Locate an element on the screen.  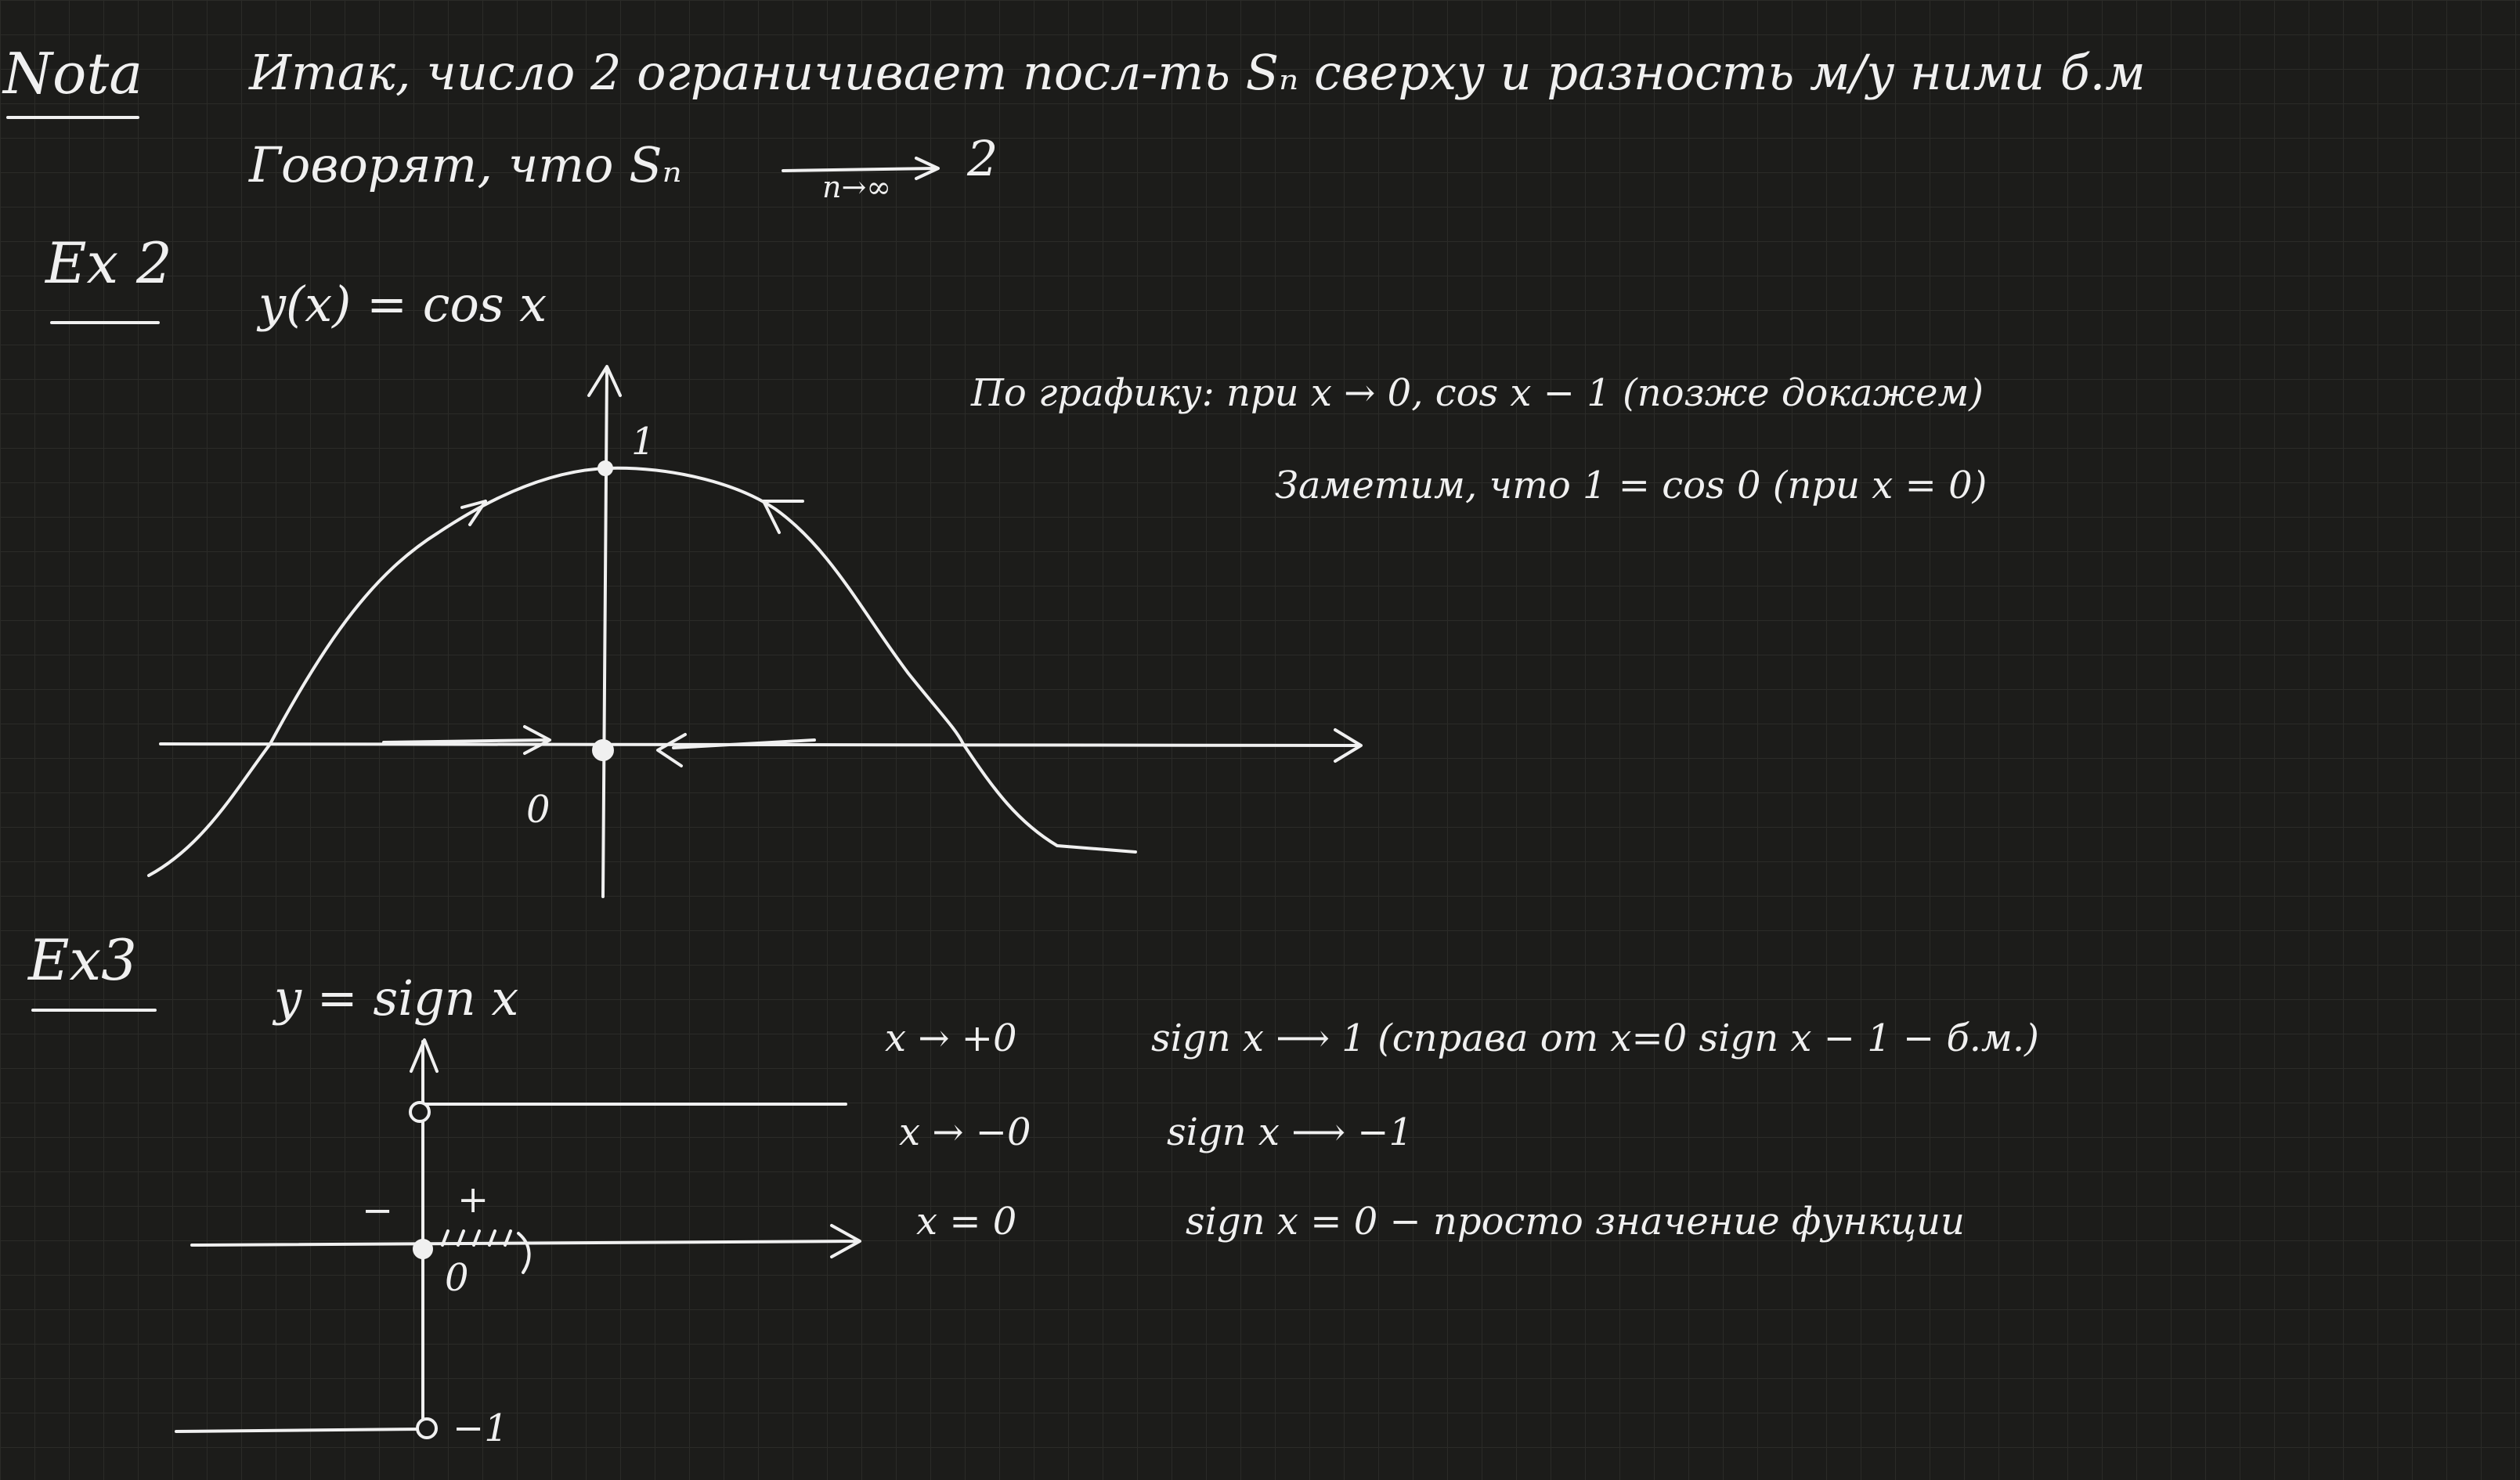
cos-y-tick-label: 1 is located at coordinates (643, 442).